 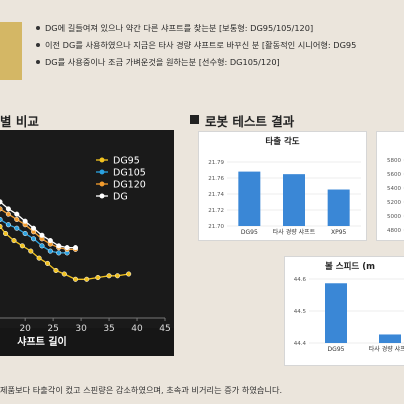 I want to click on y-tick-label: 21.72, so click(x=216, y=211).